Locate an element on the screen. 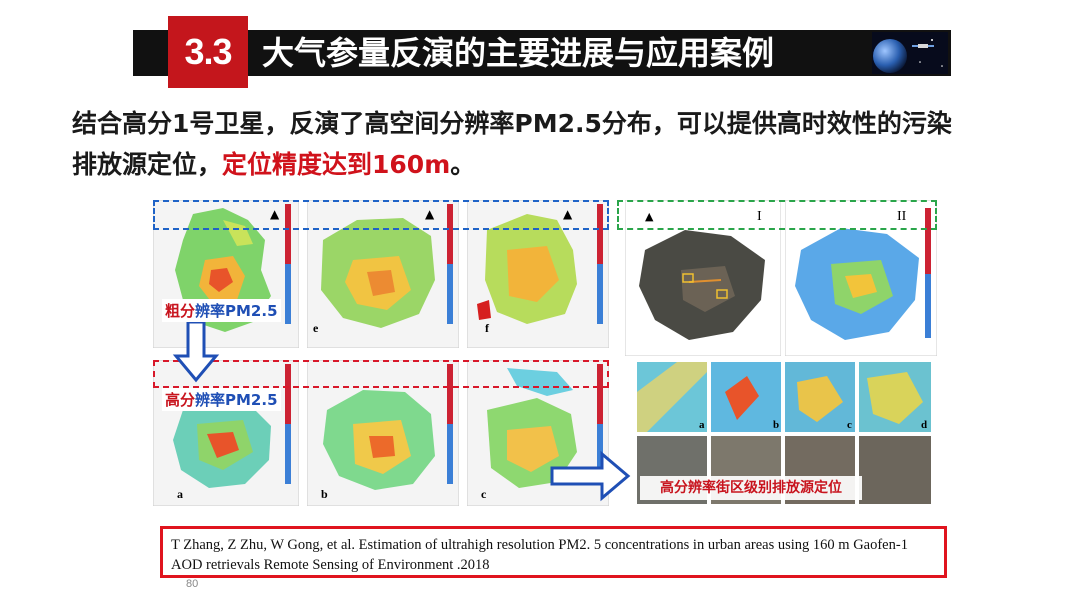 The width and height of the screenshot is (1080, 604). panel-letter-e: e is located at coordinates (316, 328).